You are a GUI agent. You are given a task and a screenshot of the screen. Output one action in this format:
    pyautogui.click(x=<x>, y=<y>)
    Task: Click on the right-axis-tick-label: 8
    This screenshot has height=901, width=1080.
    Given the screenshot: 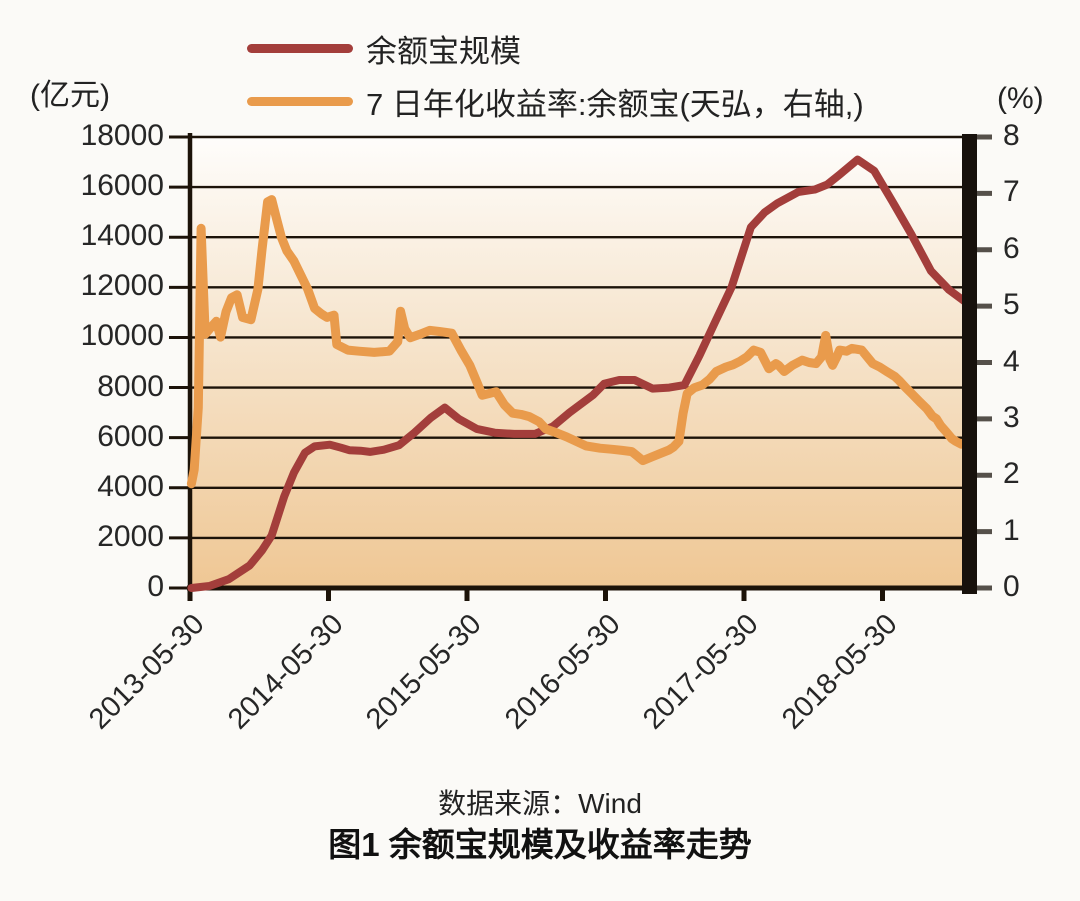 What is the action you would take?
    pyautogui.click(x=1011, y=135)
    